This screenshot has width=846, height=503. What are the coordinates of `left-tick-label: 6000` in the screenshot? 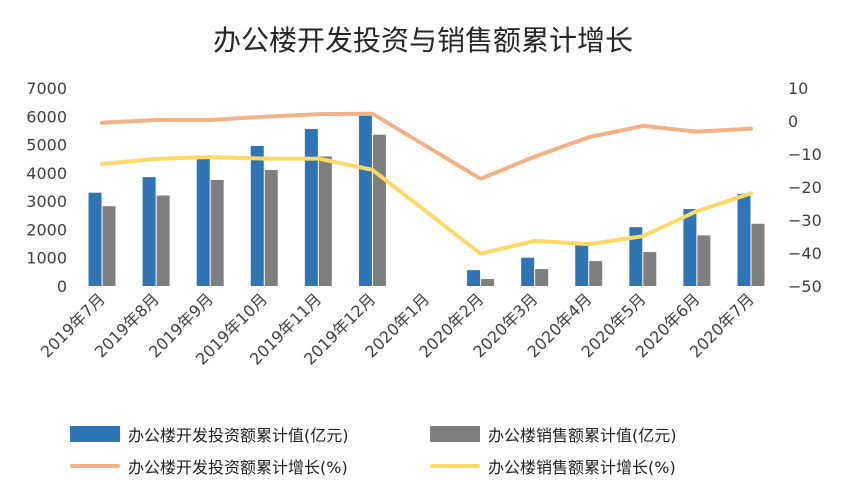 It's located at (46, 116).